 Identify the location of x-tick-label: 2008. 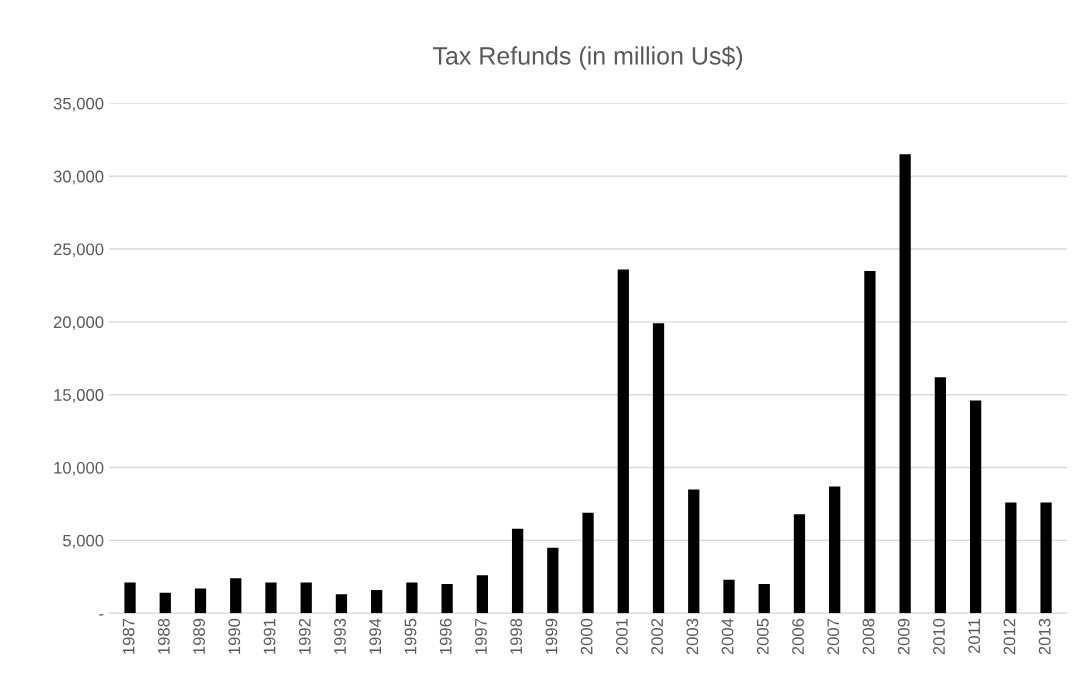
(868, 636).